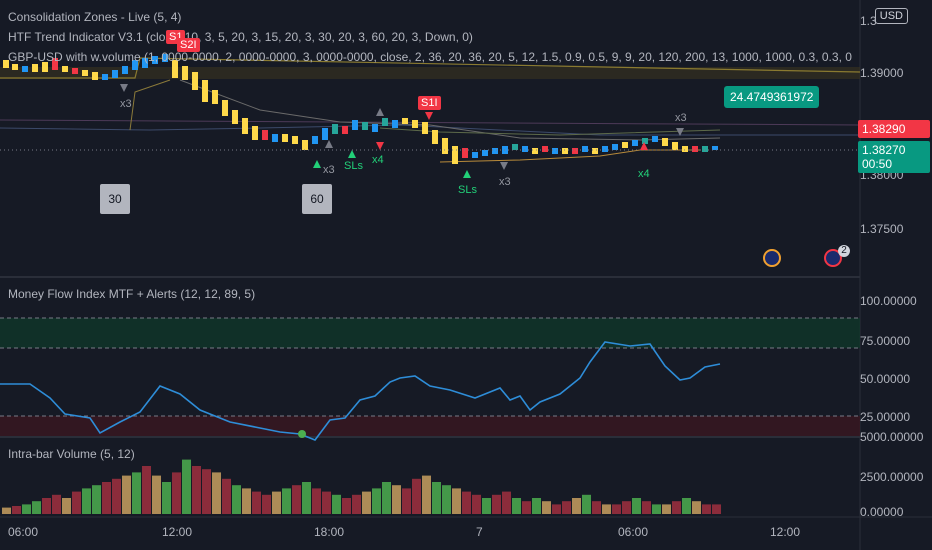 The image size is (932, 550). I want to click on timeframe-box-30: 30, so click(115, 199).